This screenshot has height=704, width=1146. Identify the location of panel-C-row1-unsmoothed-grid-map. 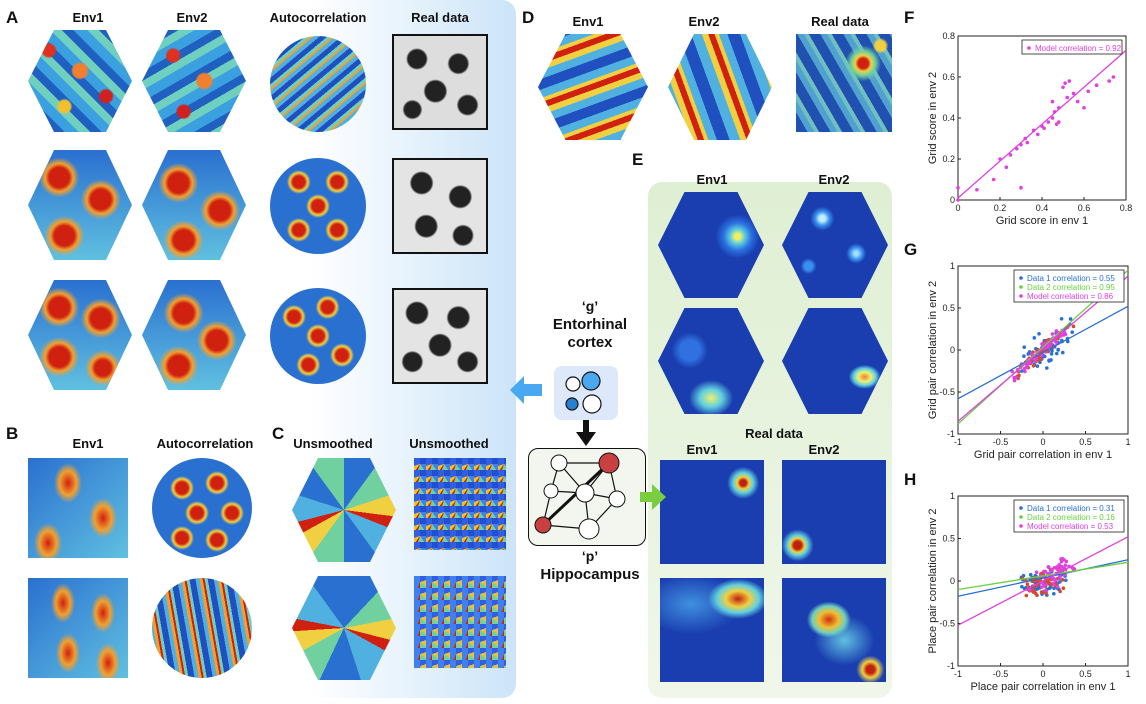
(460, 504).